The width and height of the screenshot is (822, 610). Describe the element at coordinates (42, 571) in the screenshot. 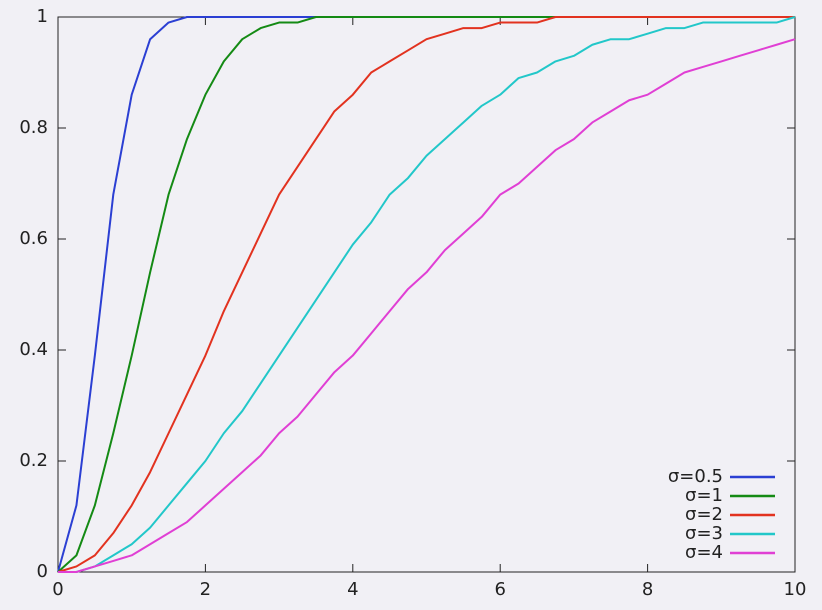

I see `y-tick-label: 0` at that location.